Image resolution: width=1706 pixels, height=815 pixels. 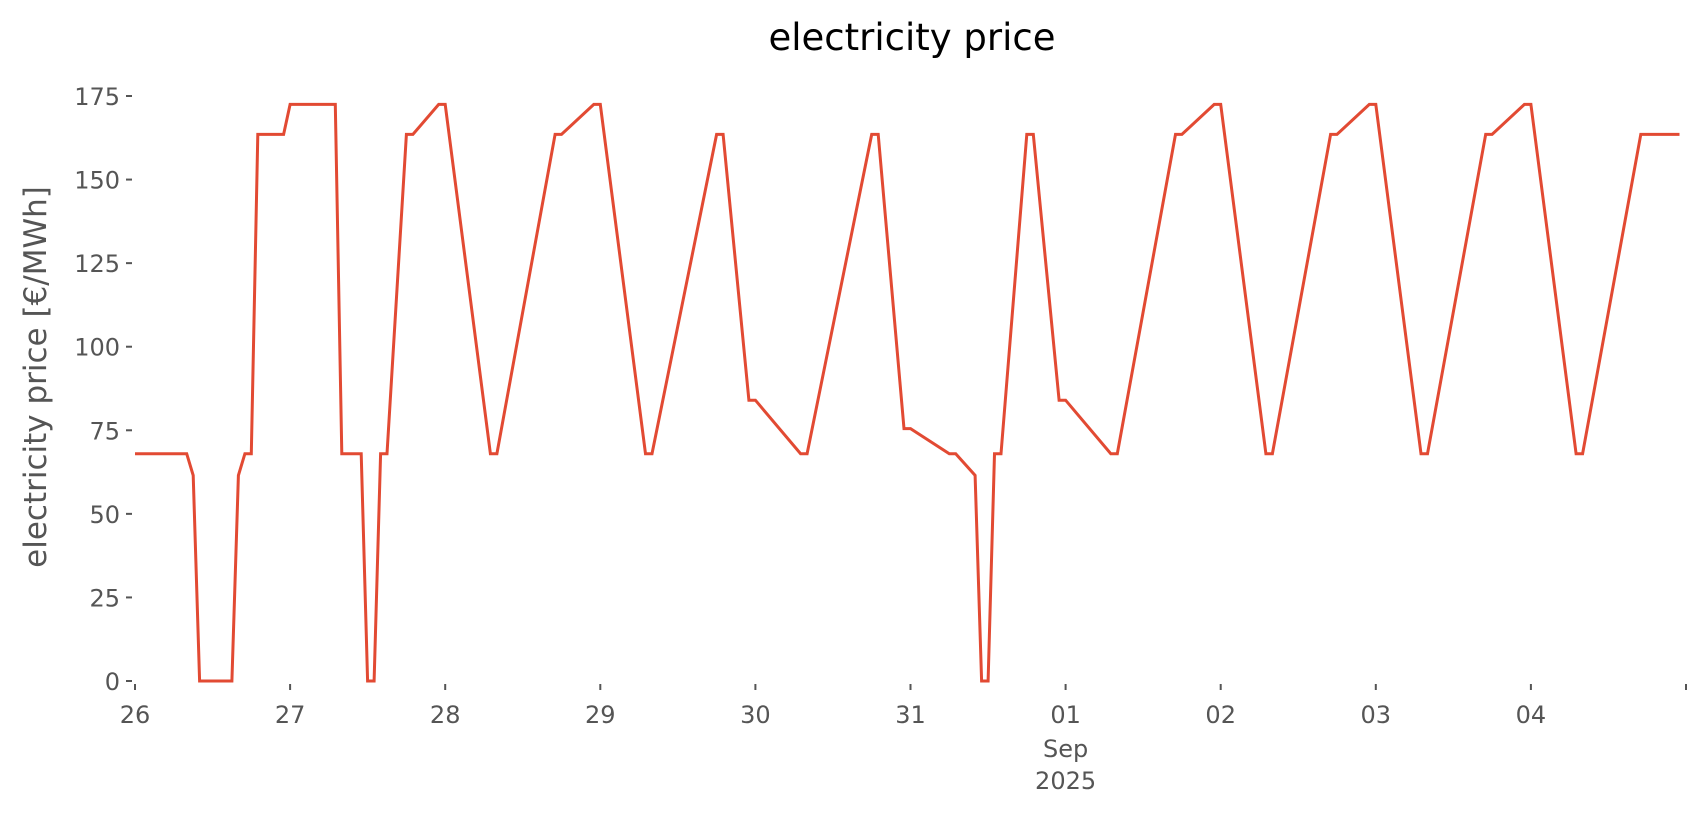 I want to click on x-tick-label: 04, so click(x=1531, y=715).